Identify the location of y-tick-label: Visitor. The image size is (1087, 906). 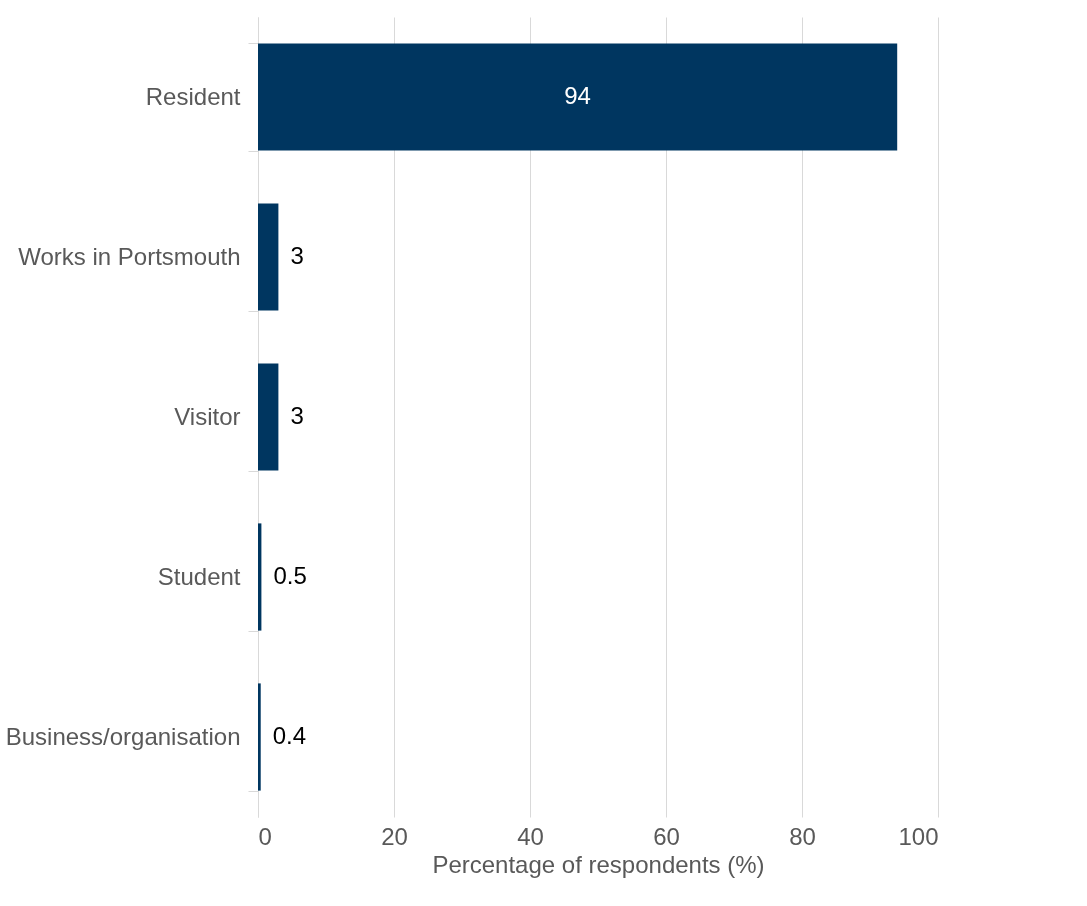
(207, 416).